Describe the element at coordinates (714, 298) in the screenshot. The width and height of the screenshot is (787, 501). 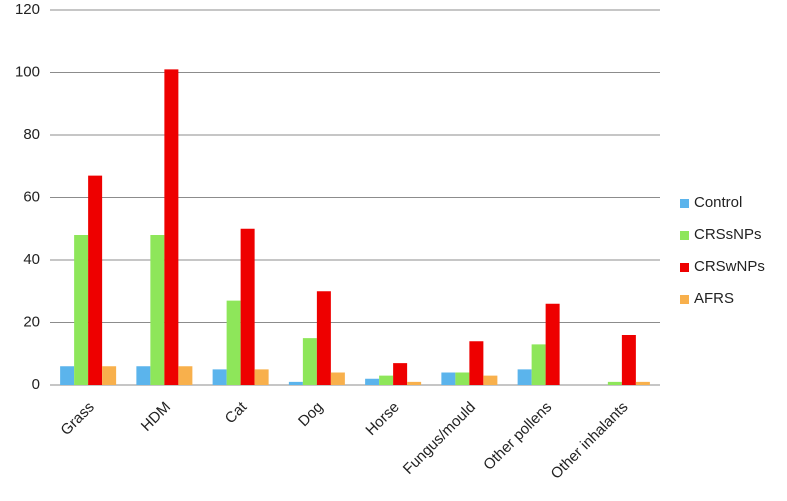
I see `legend-label: AFRS` at that location.